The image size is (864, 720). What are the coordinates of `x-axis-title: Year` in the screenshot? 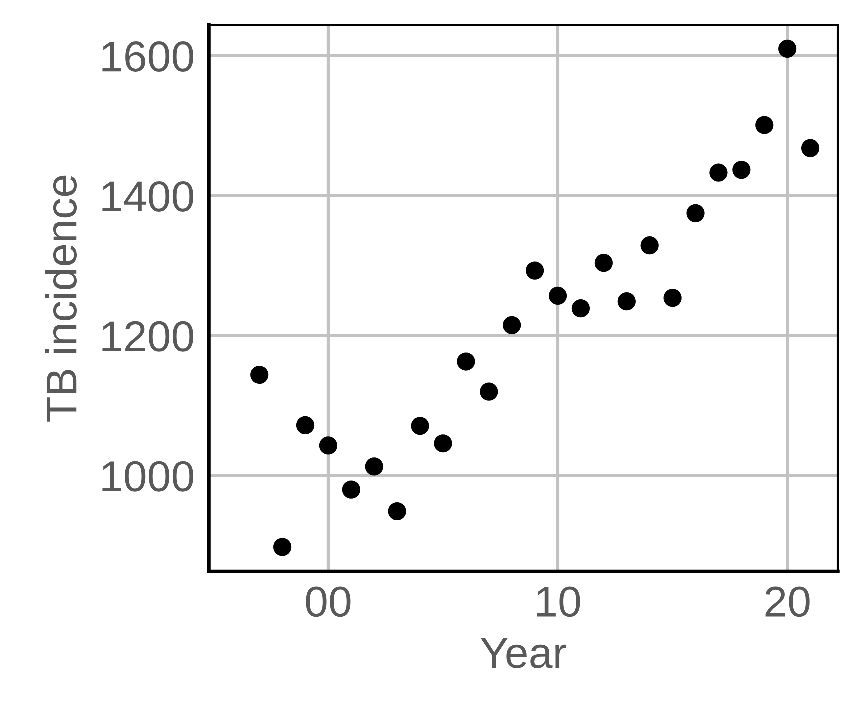 It's located at (523, 653).